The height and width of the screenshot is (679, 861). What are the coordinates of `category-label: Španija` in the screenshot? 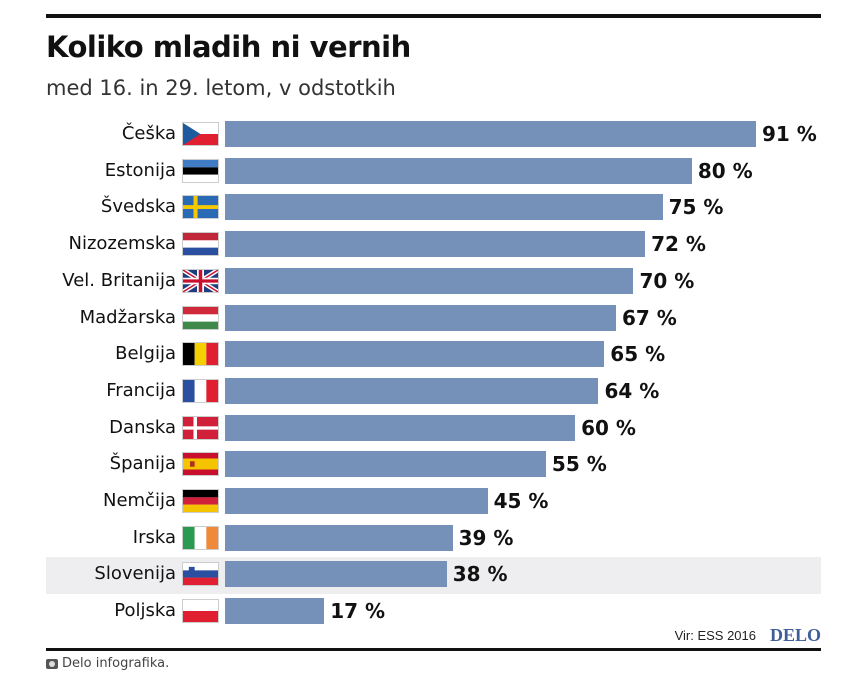 It's located at (142, 464).